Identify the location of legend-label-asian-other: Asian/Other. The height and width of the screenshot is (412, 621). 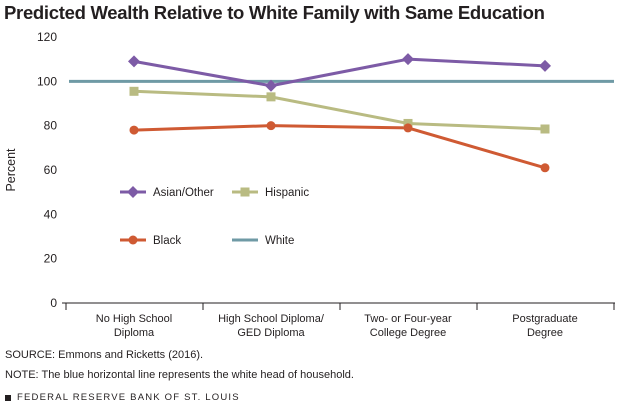
(183, 193).